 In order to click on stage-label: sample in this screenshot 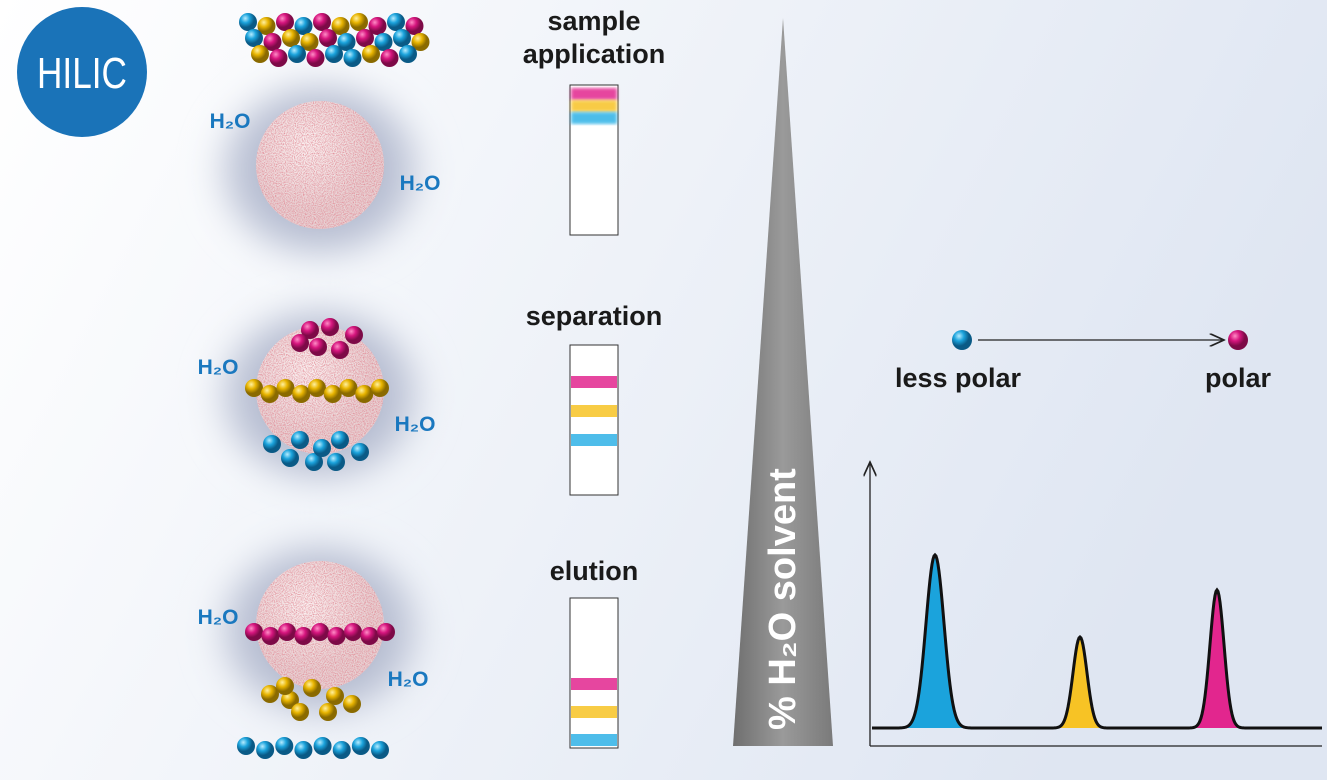, I will do `click(593, 21)`.